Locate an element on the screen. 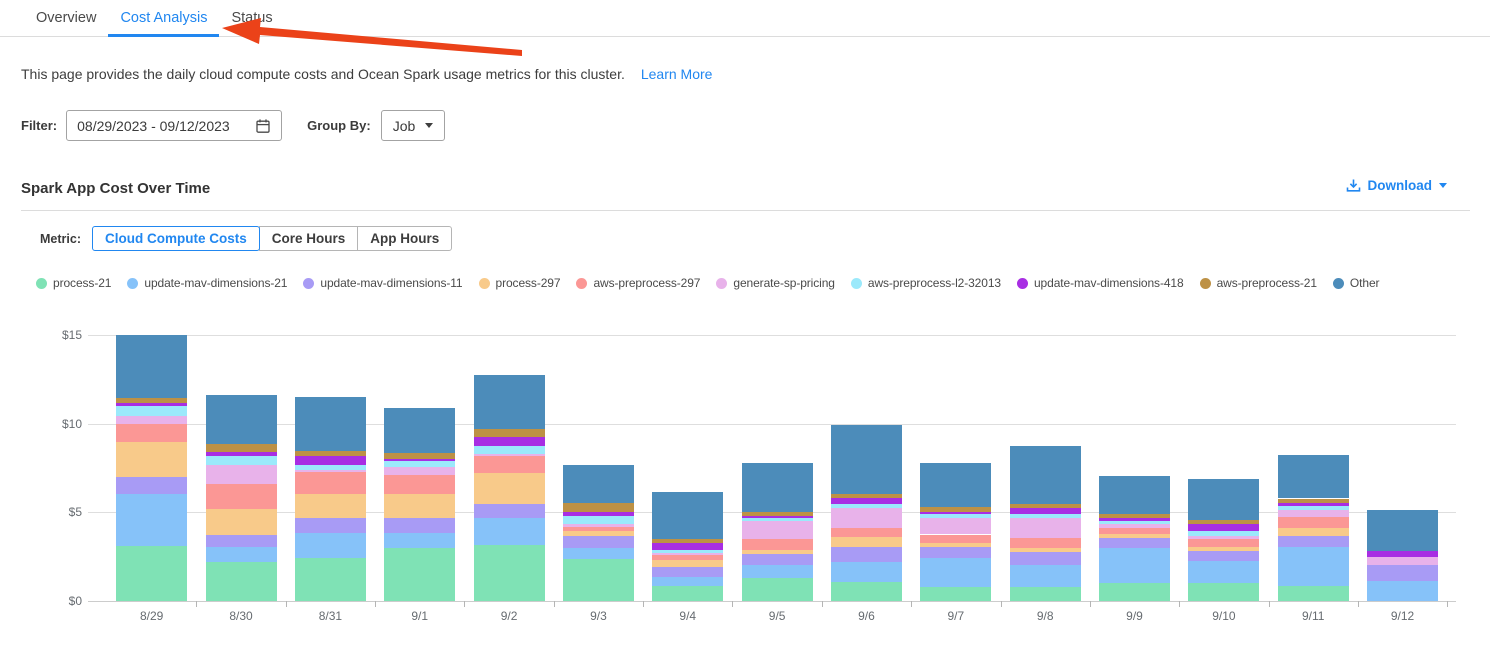 The width and height of the screenshot is (1490, 646). bar-segment-update-mav-dimensions-21-9/4 is located at coordinates (688, 581).